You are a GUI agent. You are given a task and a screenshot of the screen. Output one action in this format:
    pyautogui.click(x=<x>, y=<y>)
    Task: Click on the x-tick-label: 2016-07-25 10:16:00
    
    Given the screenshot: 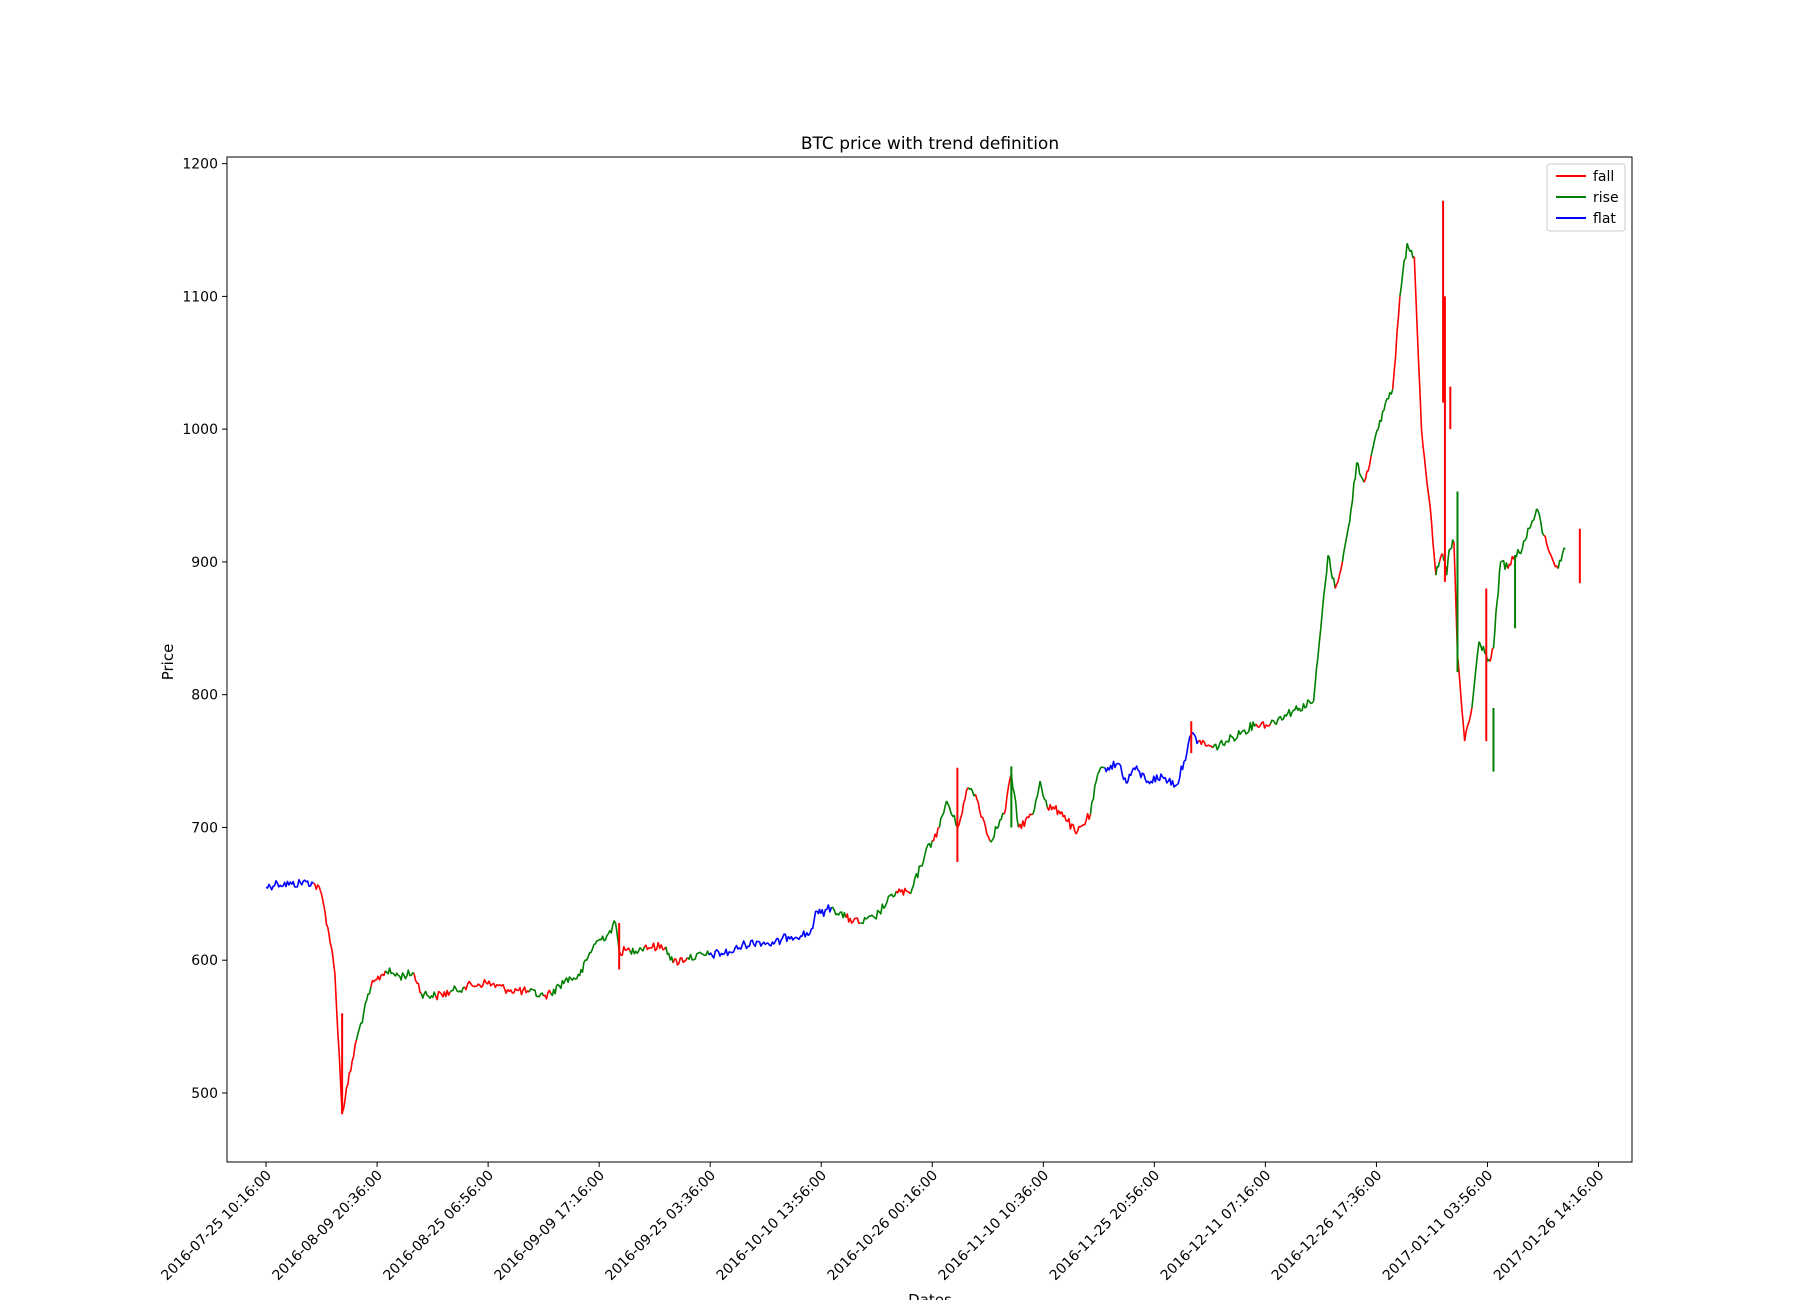 What is the action you would take?
    pyautogui.click(x=216, y=1226)
    